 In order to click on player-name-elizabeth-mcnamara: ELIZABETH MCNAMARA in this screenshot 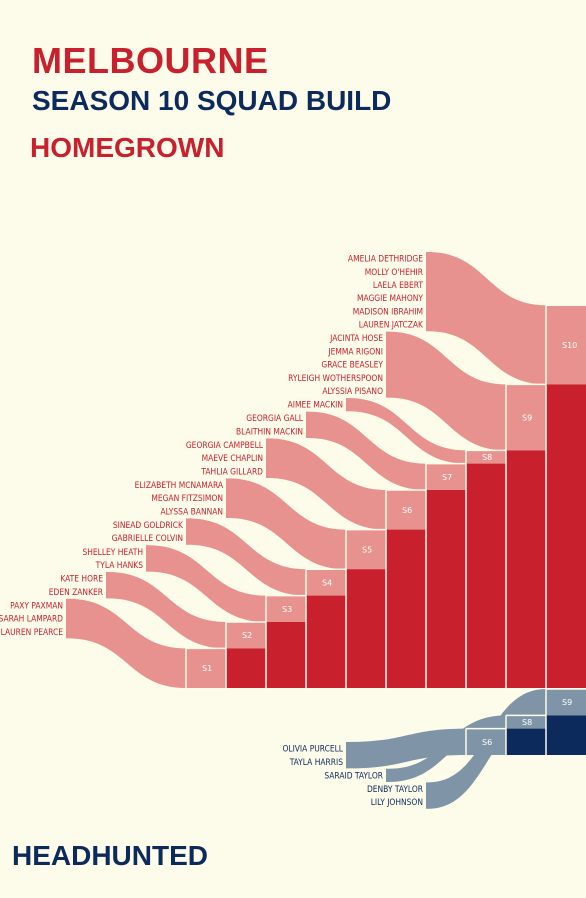, I will do `click(179, 485)`.